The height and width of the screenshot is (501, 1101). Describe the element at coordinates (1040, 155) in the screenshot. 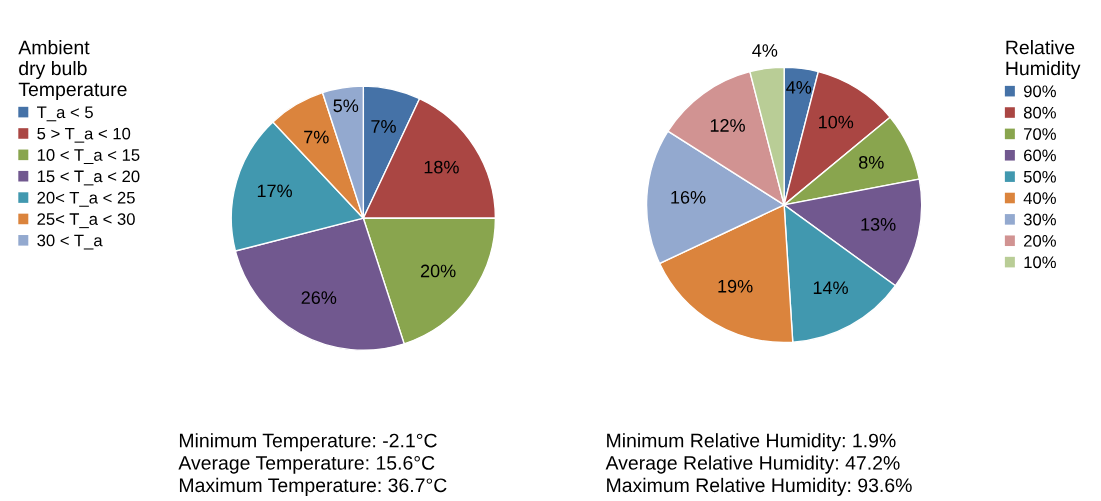

I see `legend-label: 60%` at that location.